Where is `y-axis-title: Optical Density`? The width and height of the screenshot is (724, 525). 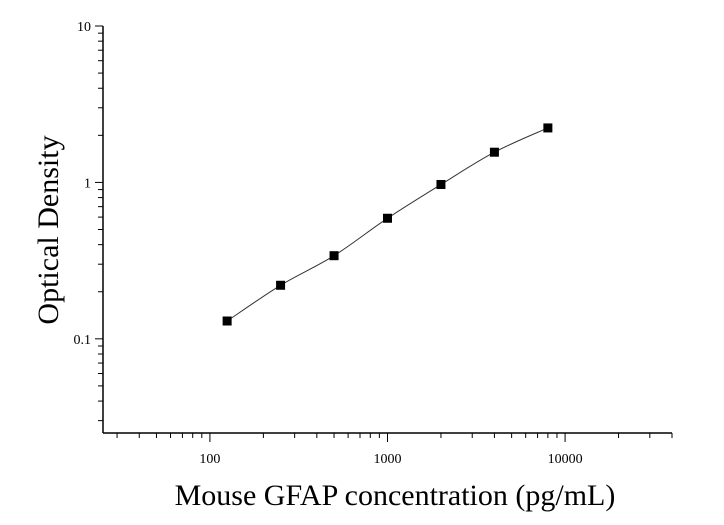
y-axis-title: Optical Density is located at coordinates (48, 229).